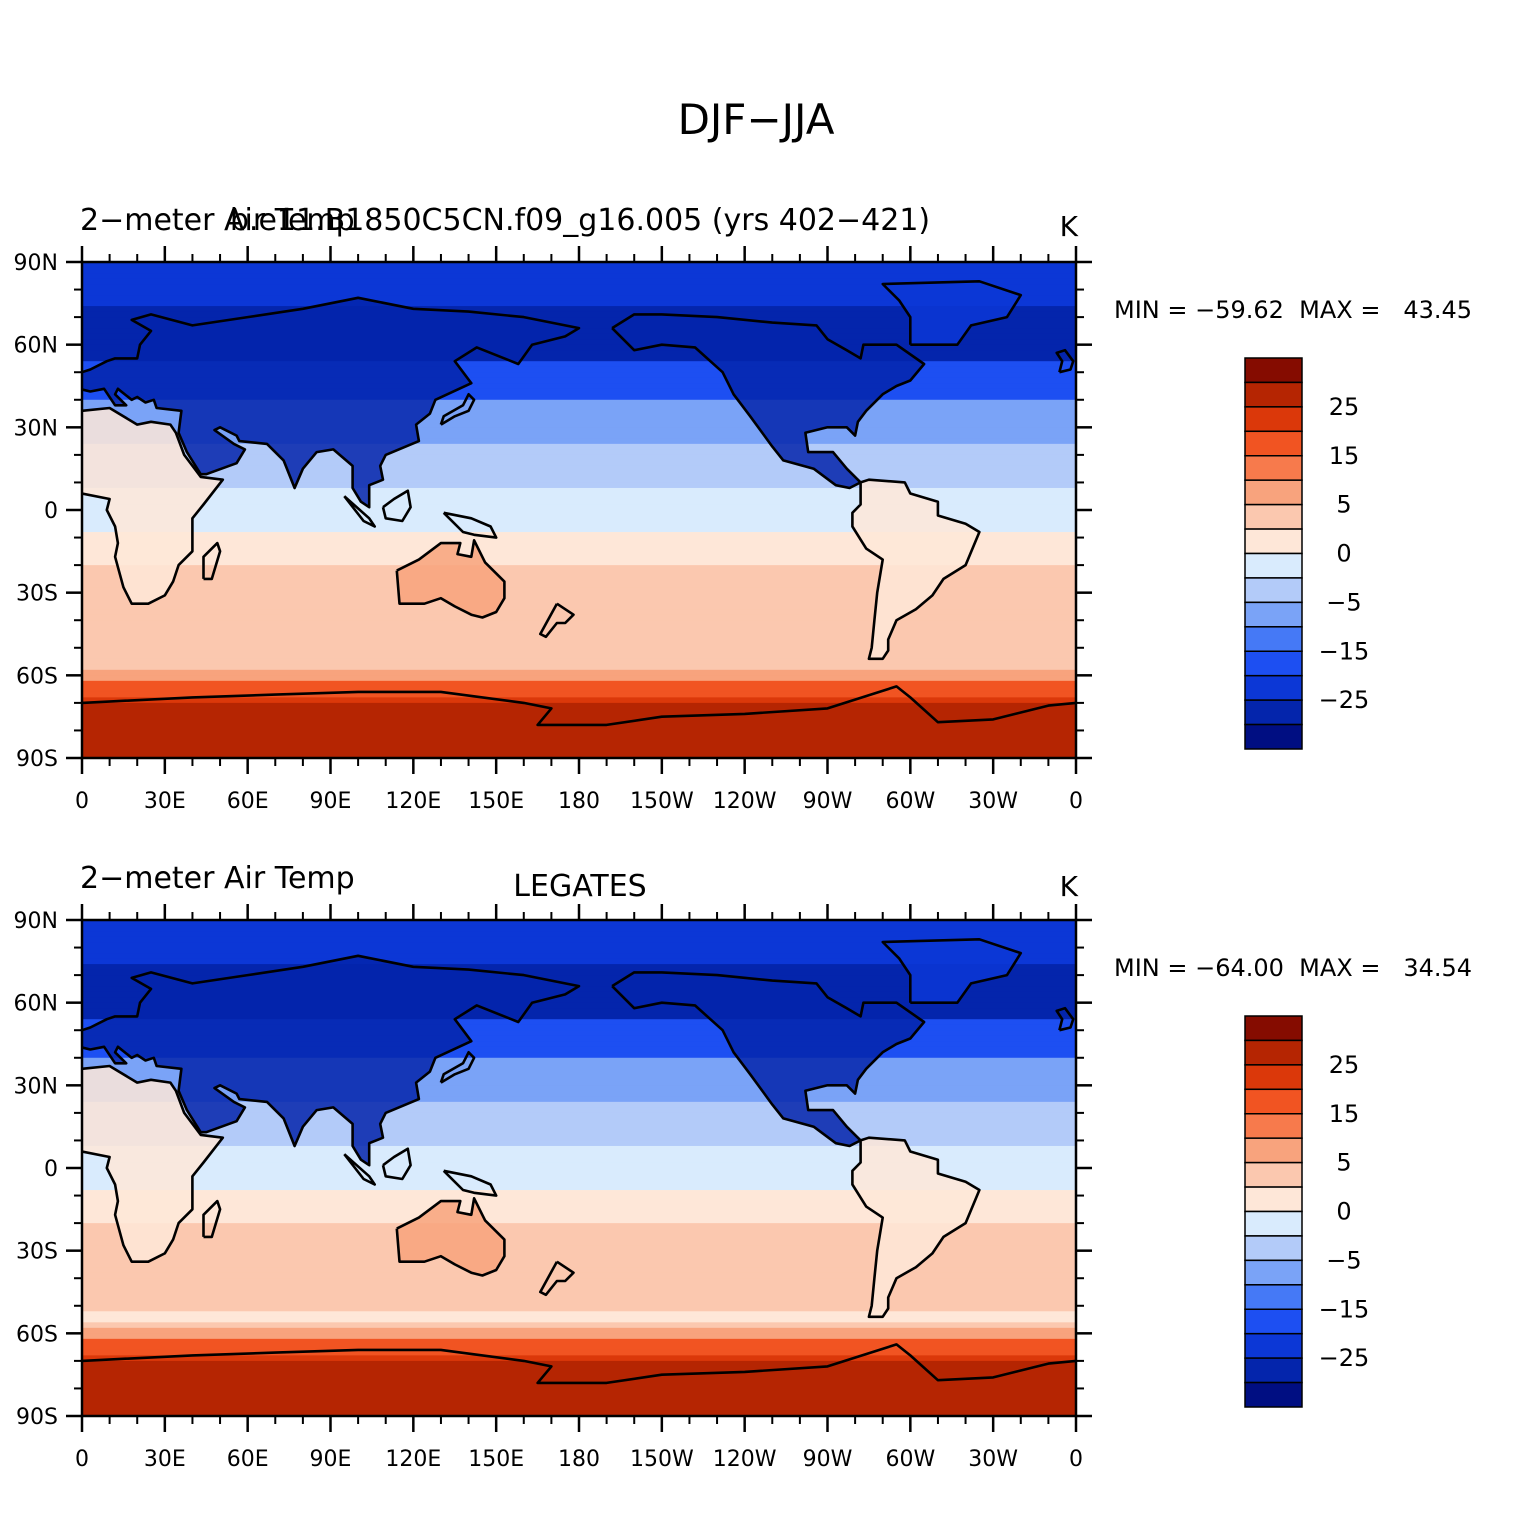 This screenshot has width=1526, height=1538. I want to click on lon-tick-label: 150W, so click(662, 1459).